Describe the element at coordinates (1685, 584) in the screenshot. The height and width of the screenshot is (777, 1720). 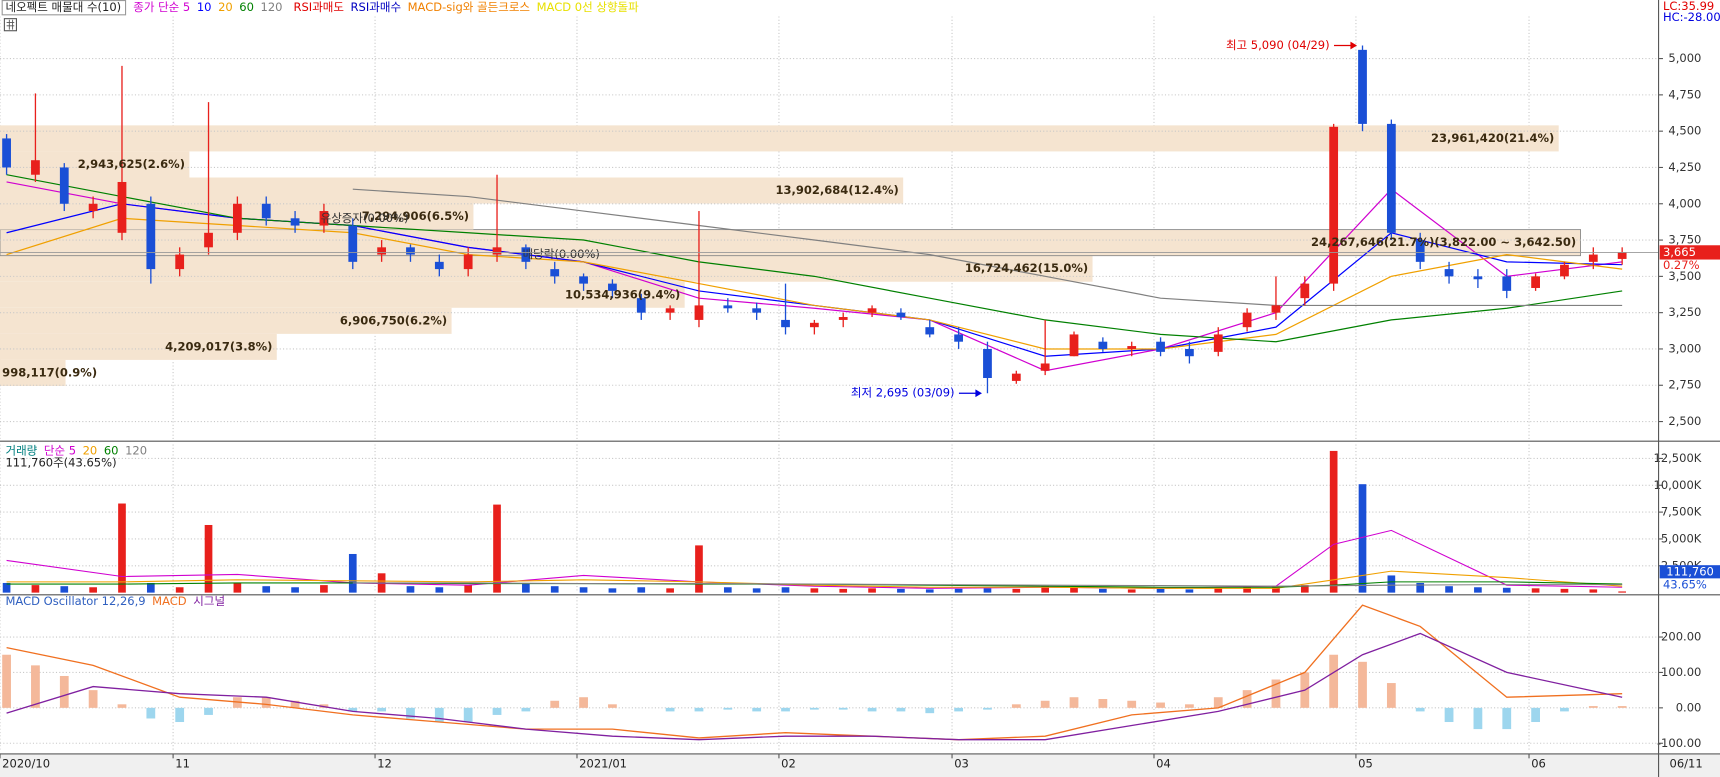
I see `last-volume-percent: 43.65%` at that location.